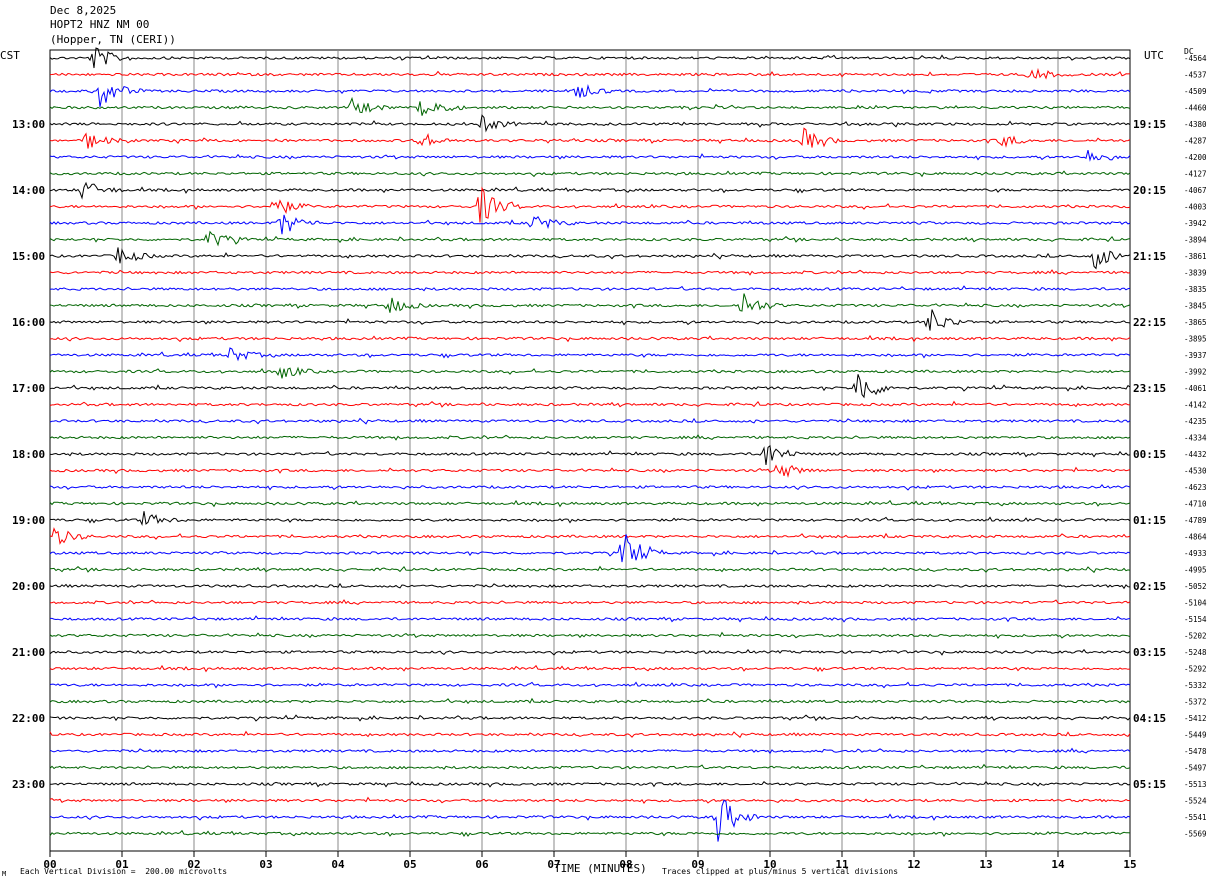  Describe the element at coordinates (10, 55) in the screenshot. I see `left-timezone-label: CST` at that location.